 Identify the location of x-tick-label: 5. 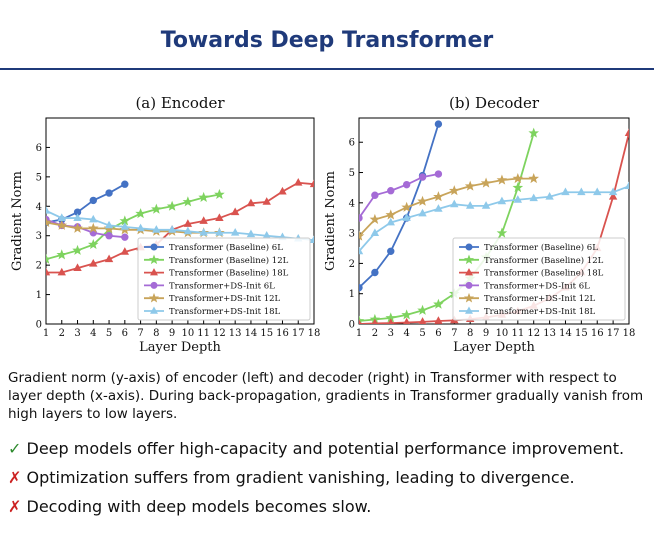
(109, 333).